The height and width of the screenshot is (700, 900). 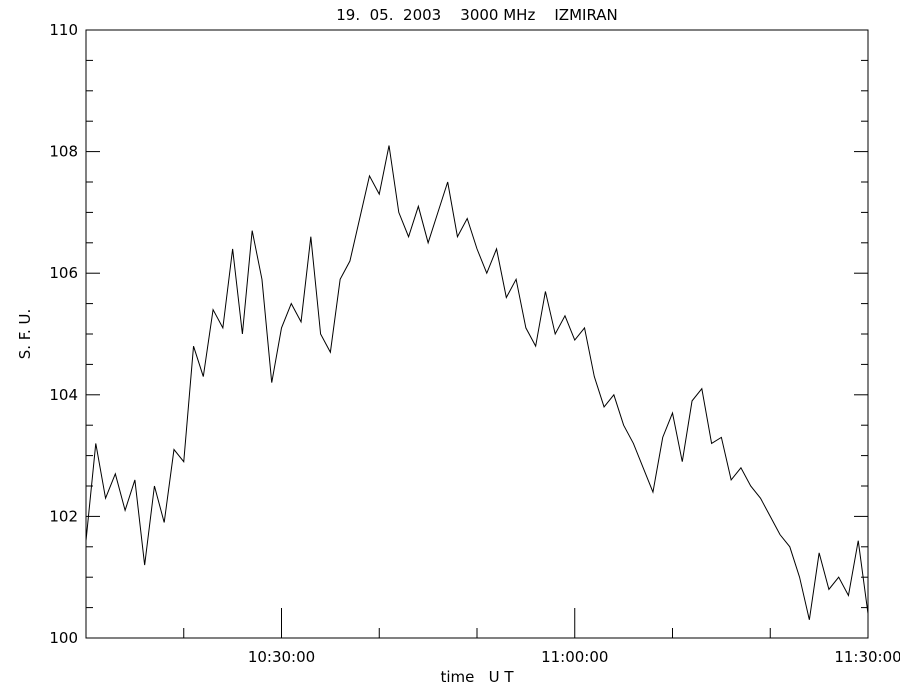 What do you see at coordinates (63, 273) in the screenshot?
I see `y-tick-label: 106` at bounding box center [63, 273].